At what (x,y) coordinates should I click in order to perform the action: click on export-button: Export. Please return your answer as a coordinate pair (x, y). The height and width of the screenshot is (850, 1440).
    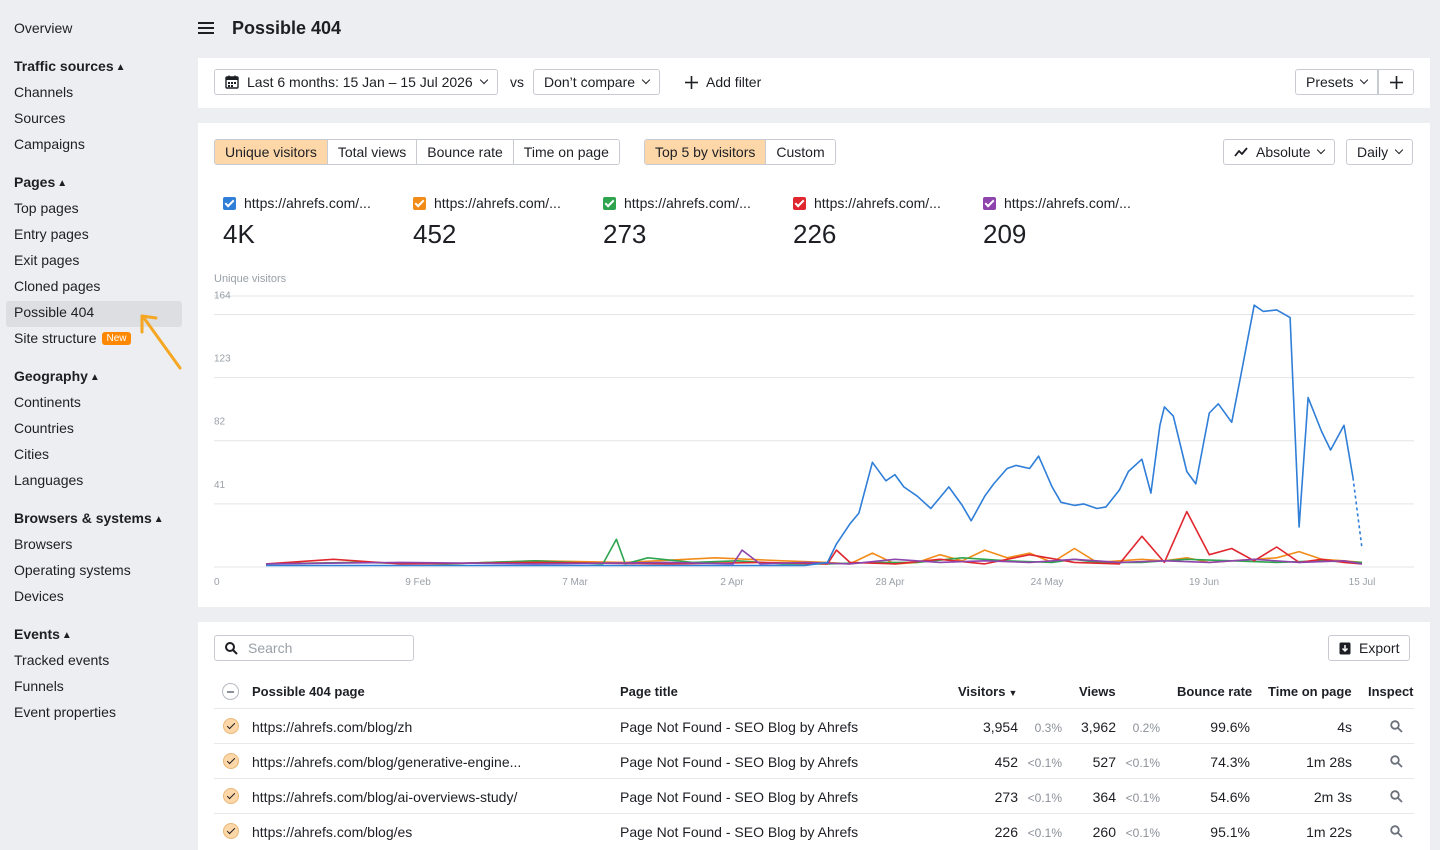
    Looking at the image, I should click on (1369, 648).